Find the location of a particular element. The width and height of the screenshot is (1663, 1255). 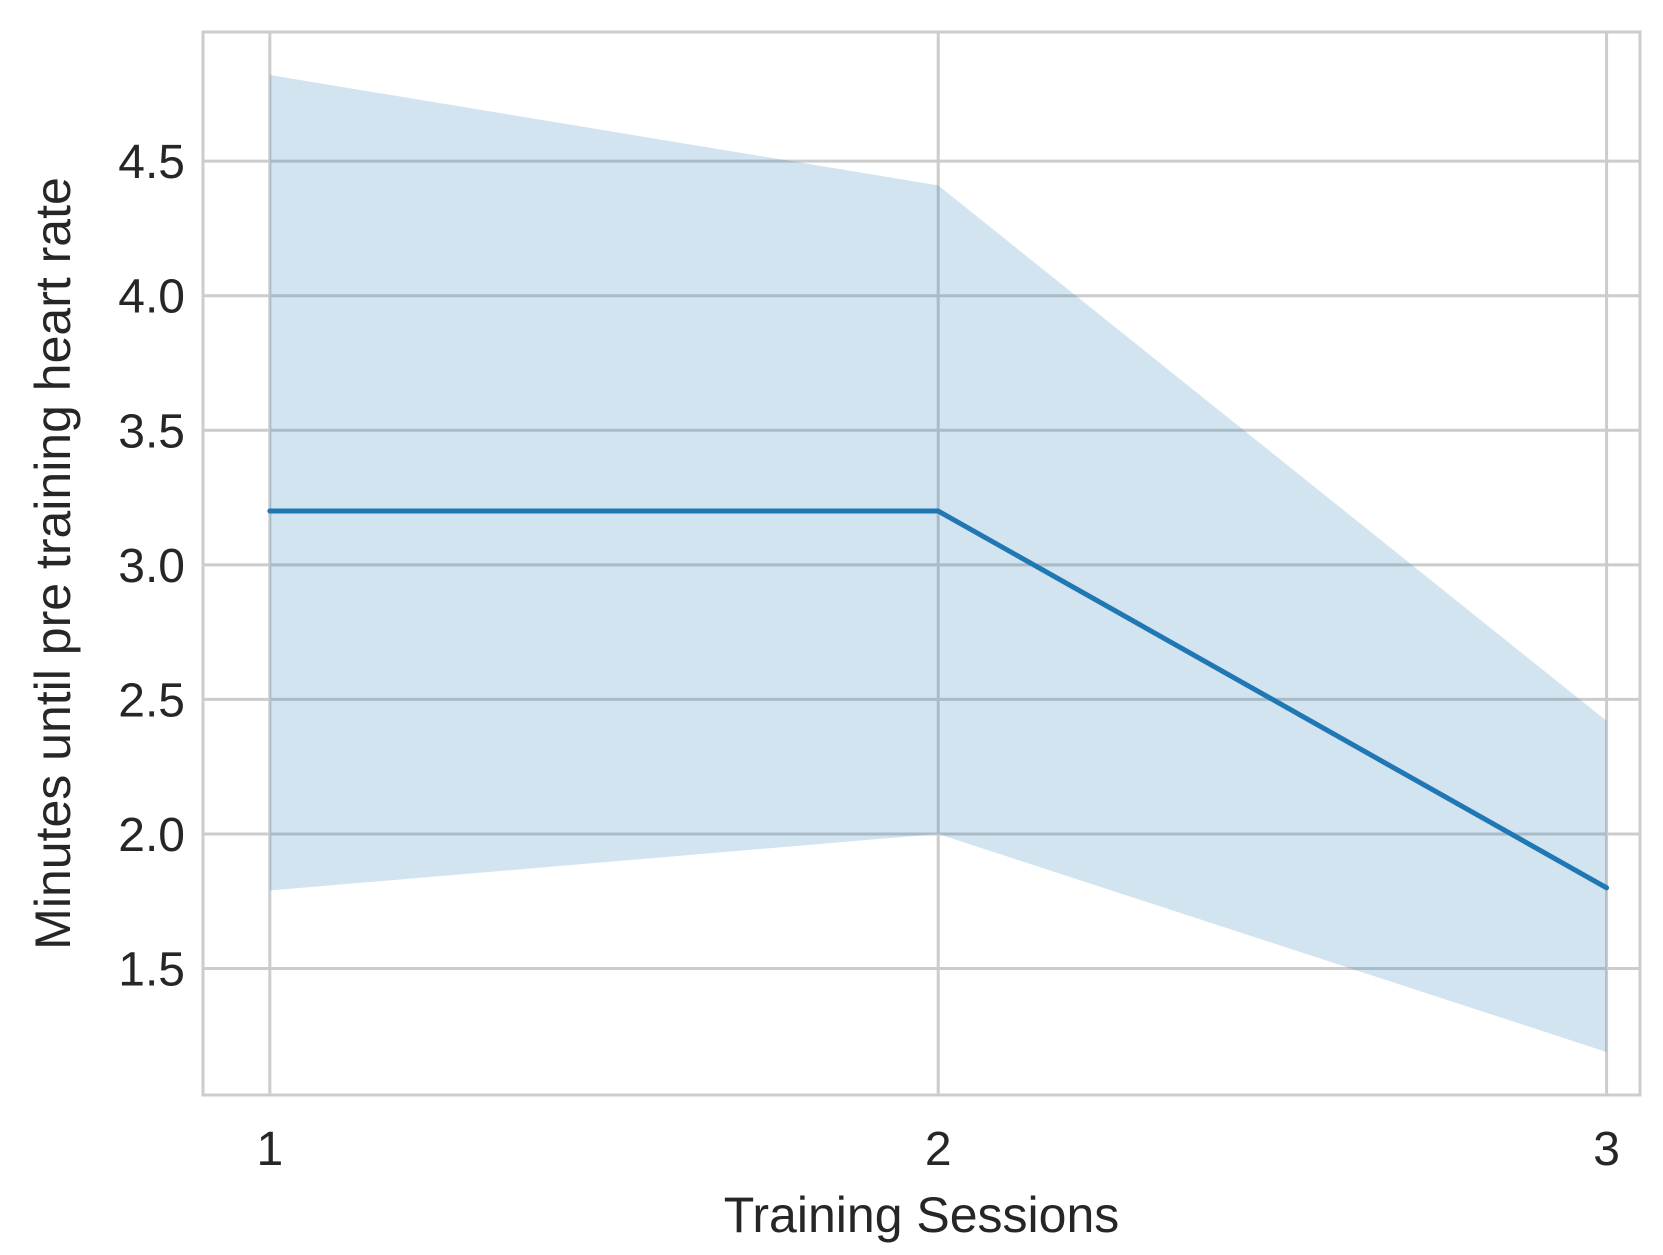

y-tick-label: 4.5 is located at coordinates (151, 162).